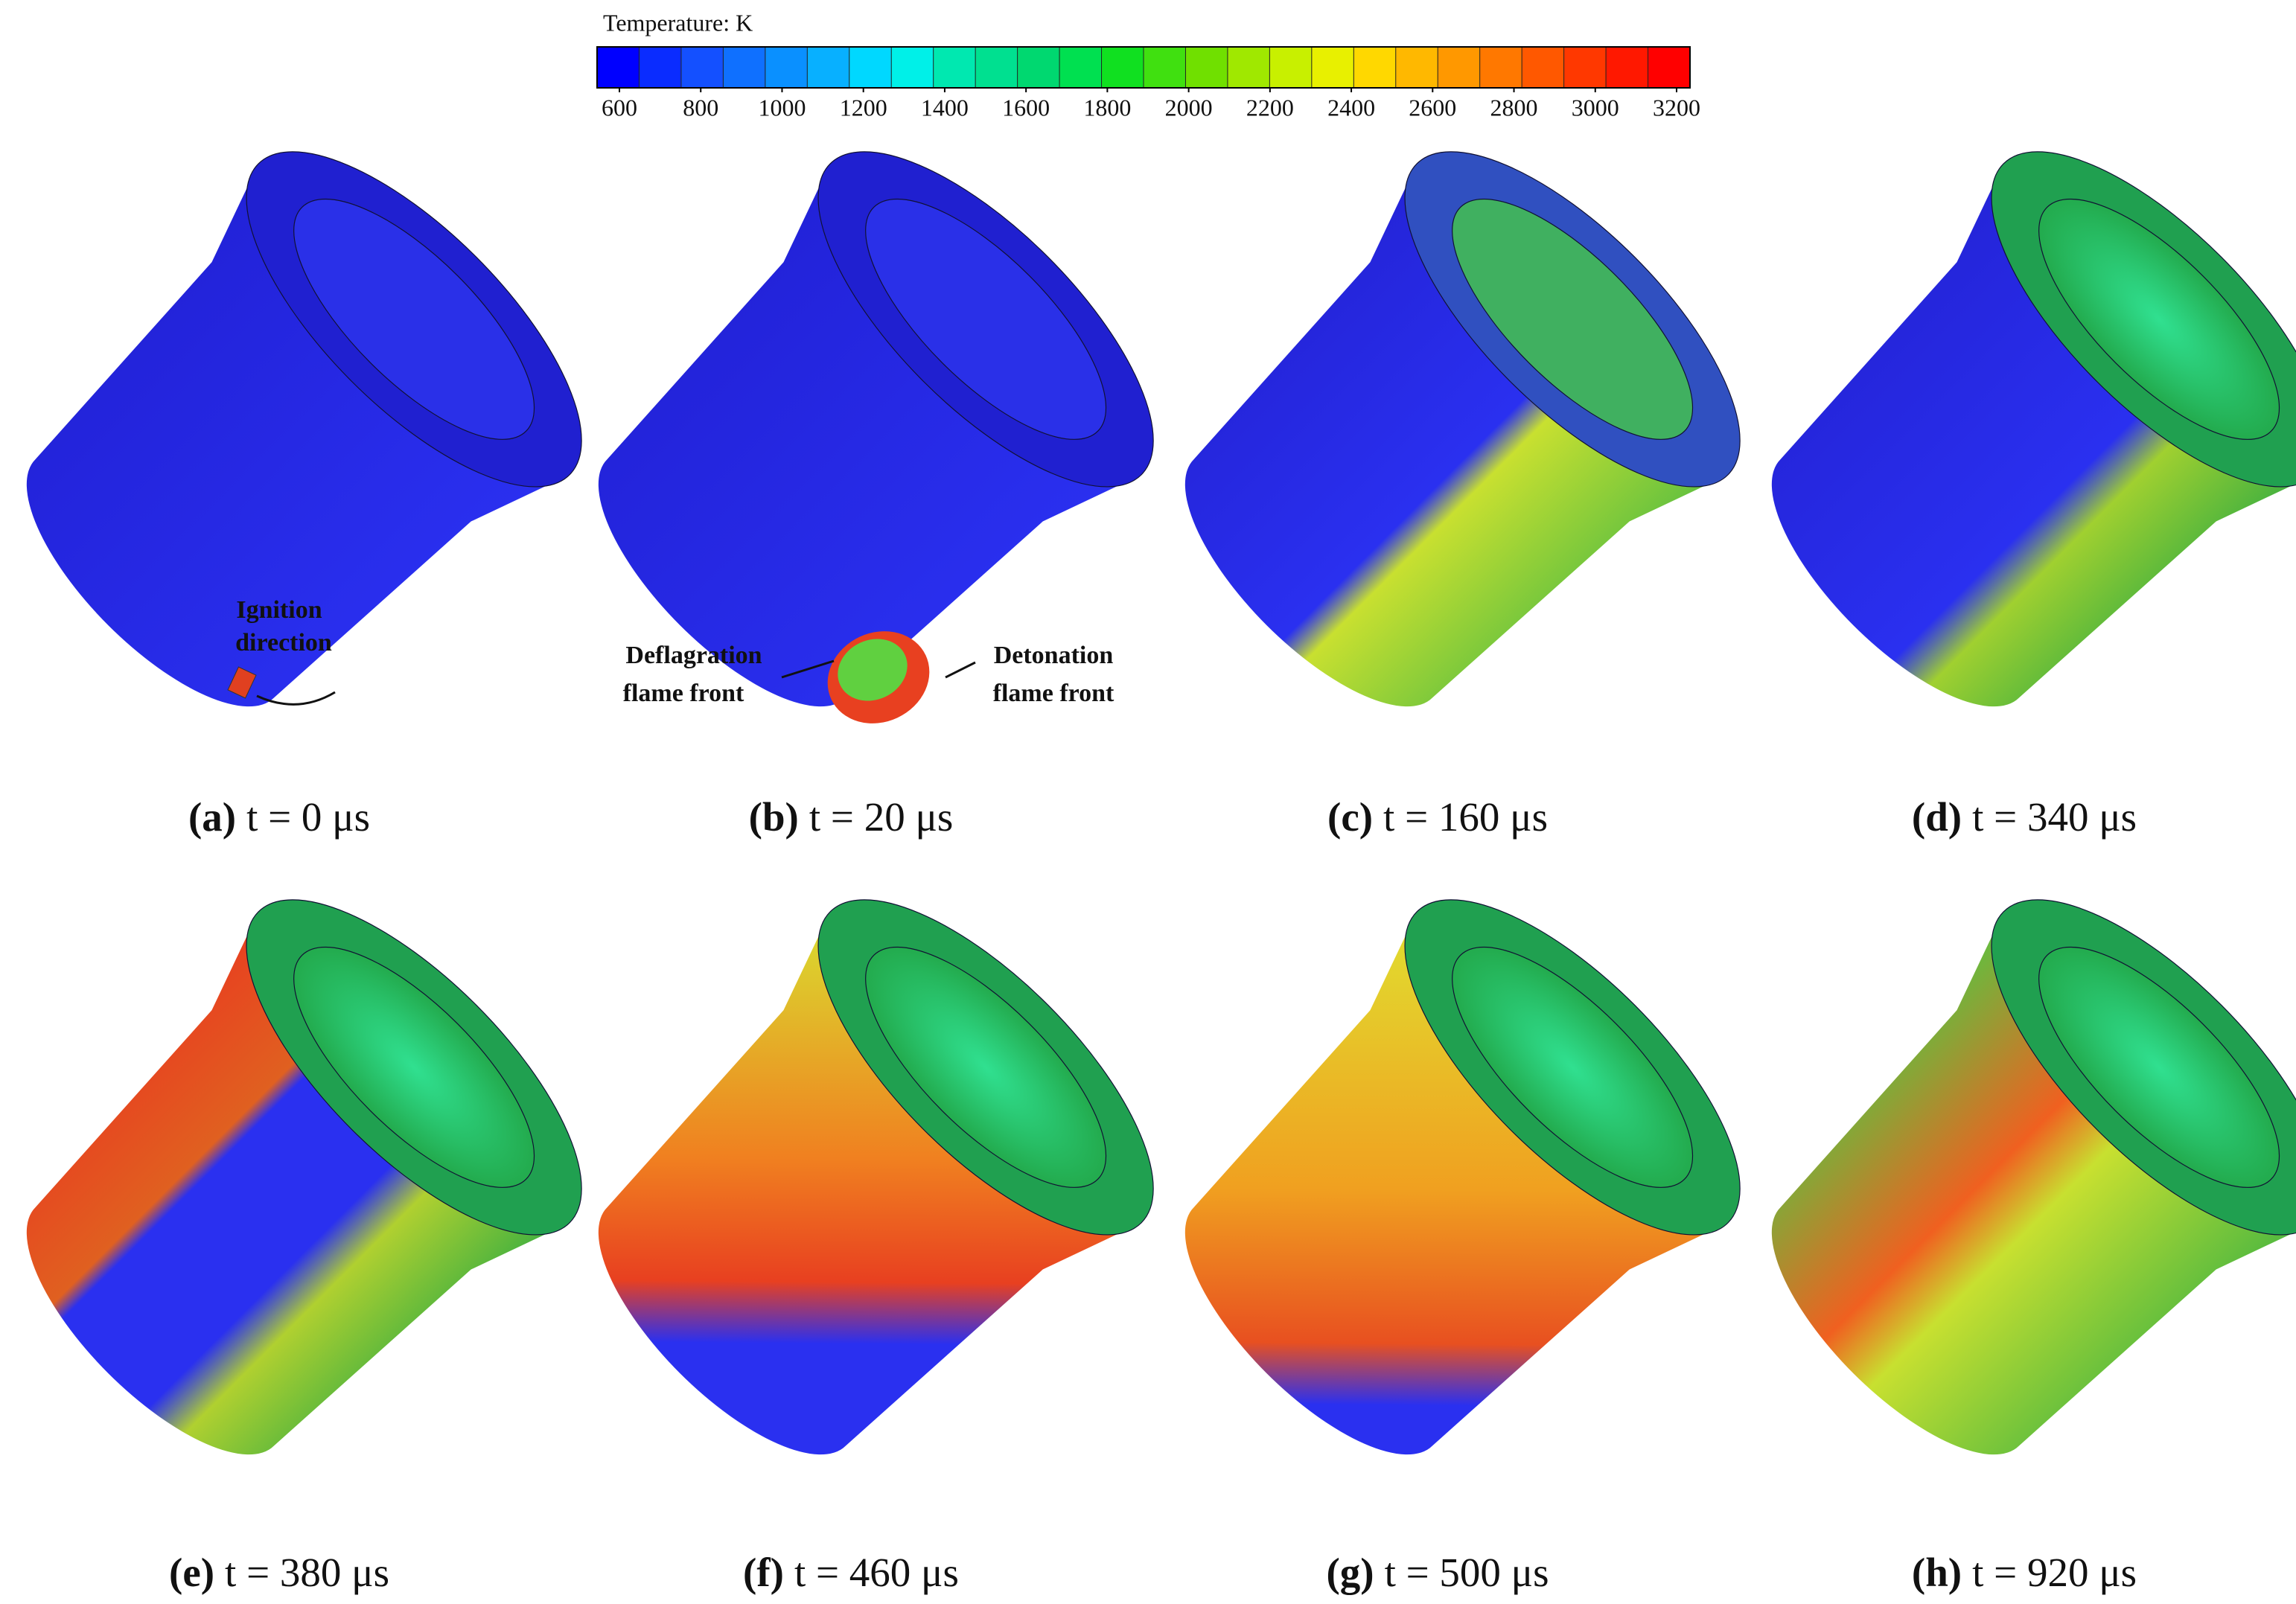 This screenshot has height=1604, width=2296. What do you see at coordinates (1053, 693) in the screenshot?
I see `annotation-detonation: flame front` at bounding box center [1053, 693].